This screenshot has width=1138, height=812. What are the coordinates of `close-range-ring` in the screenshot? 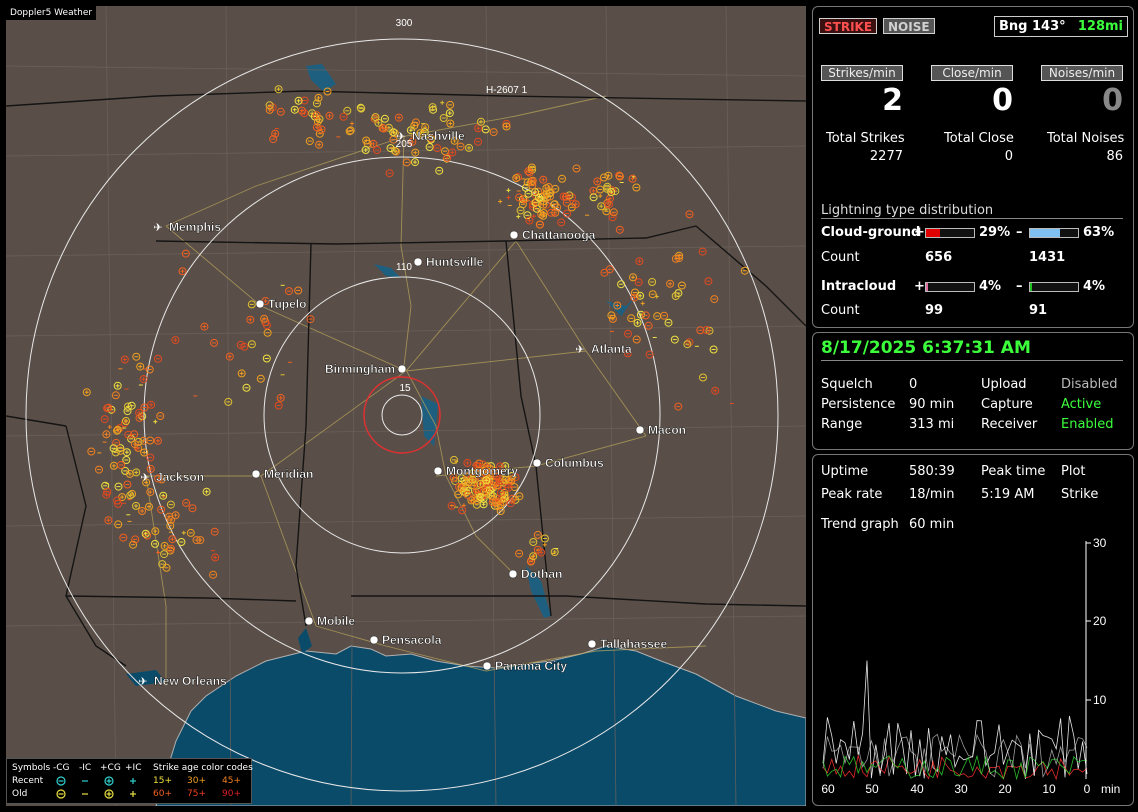 It's located at (402, 415).